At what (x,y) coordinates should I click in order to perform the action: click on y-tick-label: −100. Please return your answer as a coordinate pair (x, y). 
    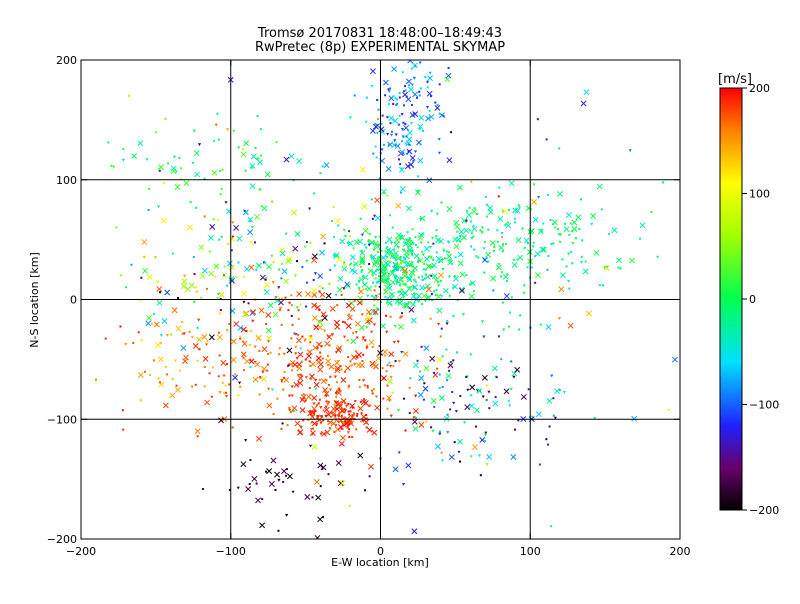
    Looking at the image, I should click on (62, 419).